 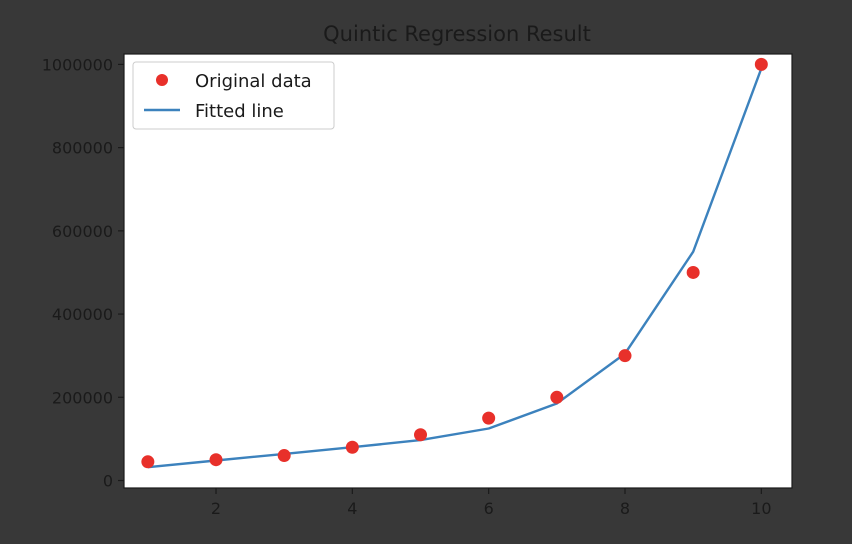 I want to click on y-tick-label: 800000, so click(x=82, y=148).